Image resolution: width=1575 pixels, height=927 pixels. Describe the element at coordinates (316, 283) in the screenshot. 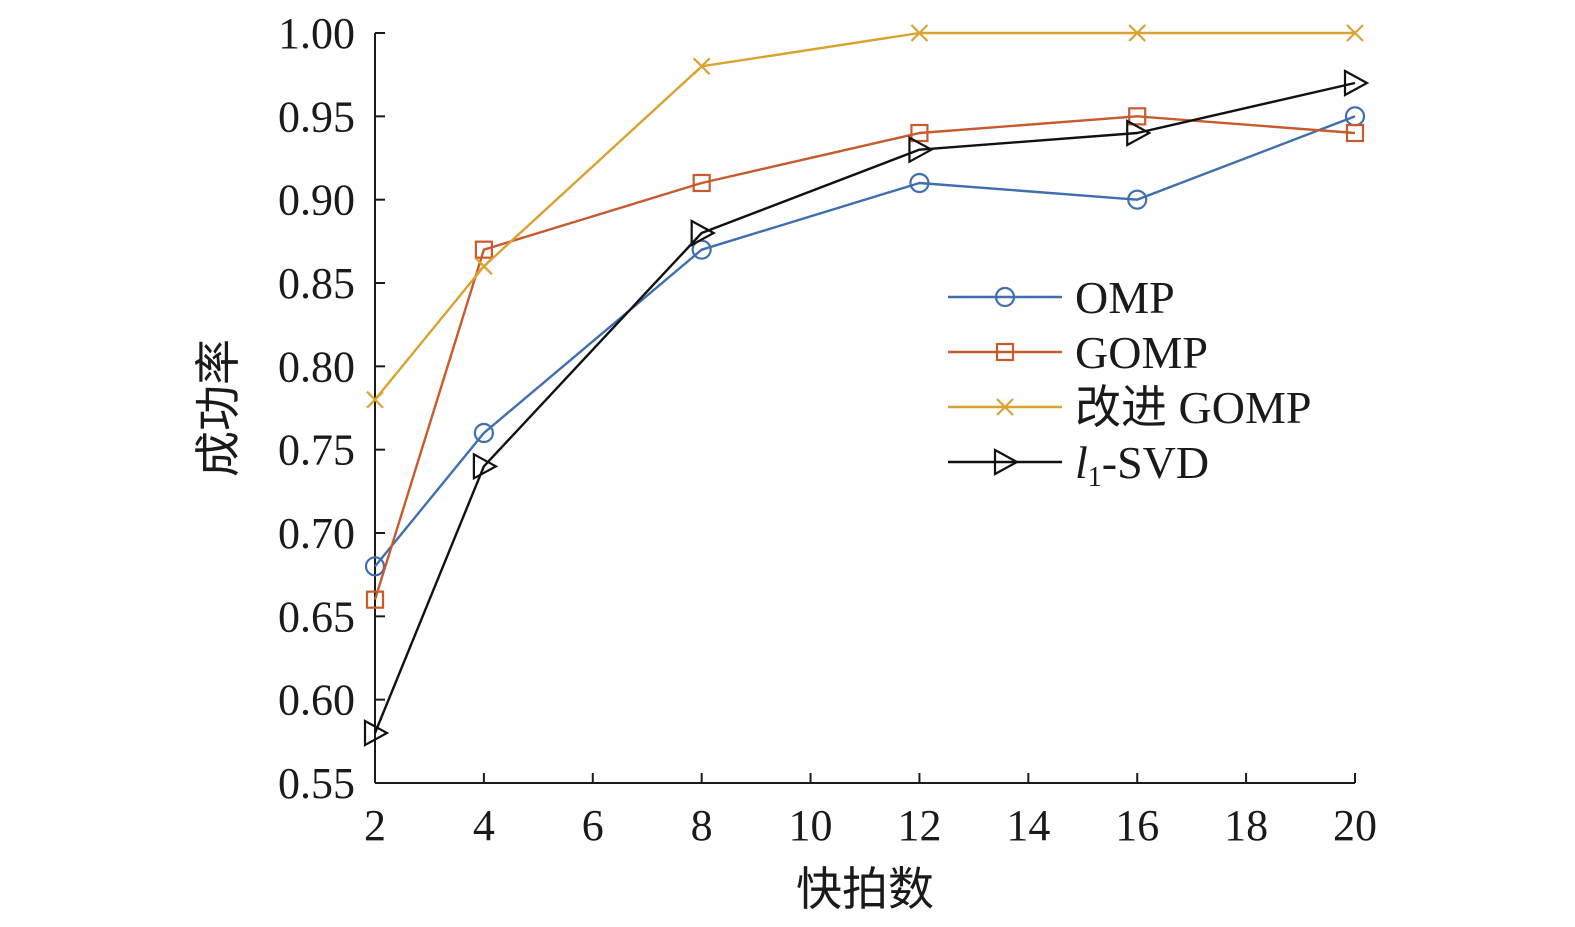

I see `y-tick-label: 0.85` at that location.